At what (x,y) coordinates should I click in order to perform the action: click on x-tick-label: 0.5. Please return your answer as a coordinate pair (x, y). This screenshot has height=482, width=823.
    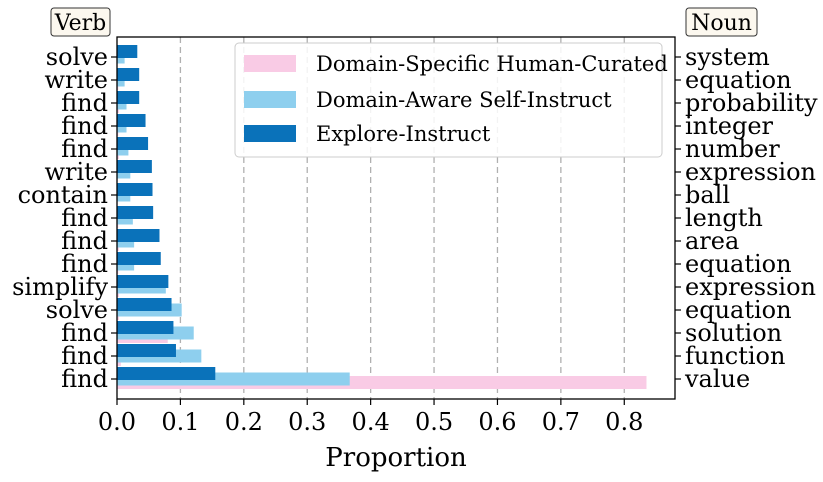
    Looking at the image, I should click on (434, 422).